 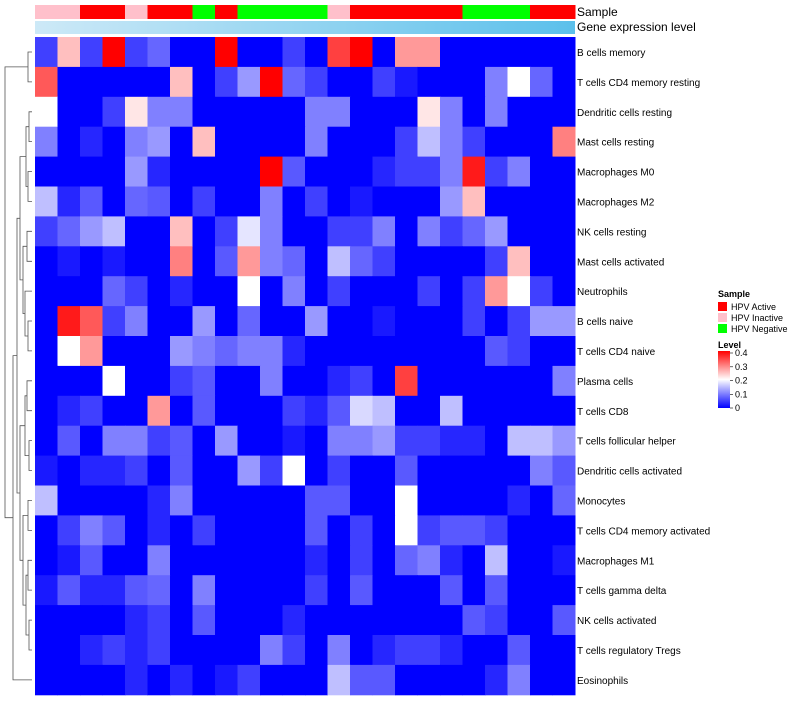 I want to click on row-label: Macrophages M2, so click(x=616, y=202).